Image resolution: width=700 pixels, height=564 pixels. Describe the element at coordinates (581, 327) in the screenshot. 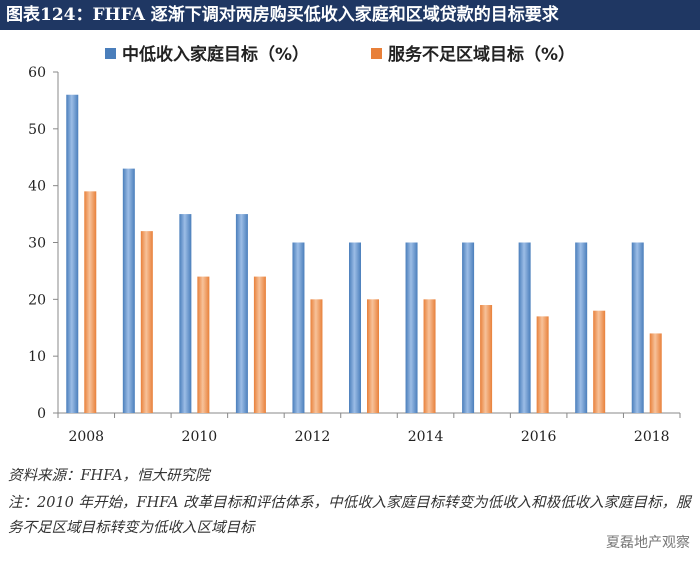

I see `bar-low-mid-income-2017` at that location.